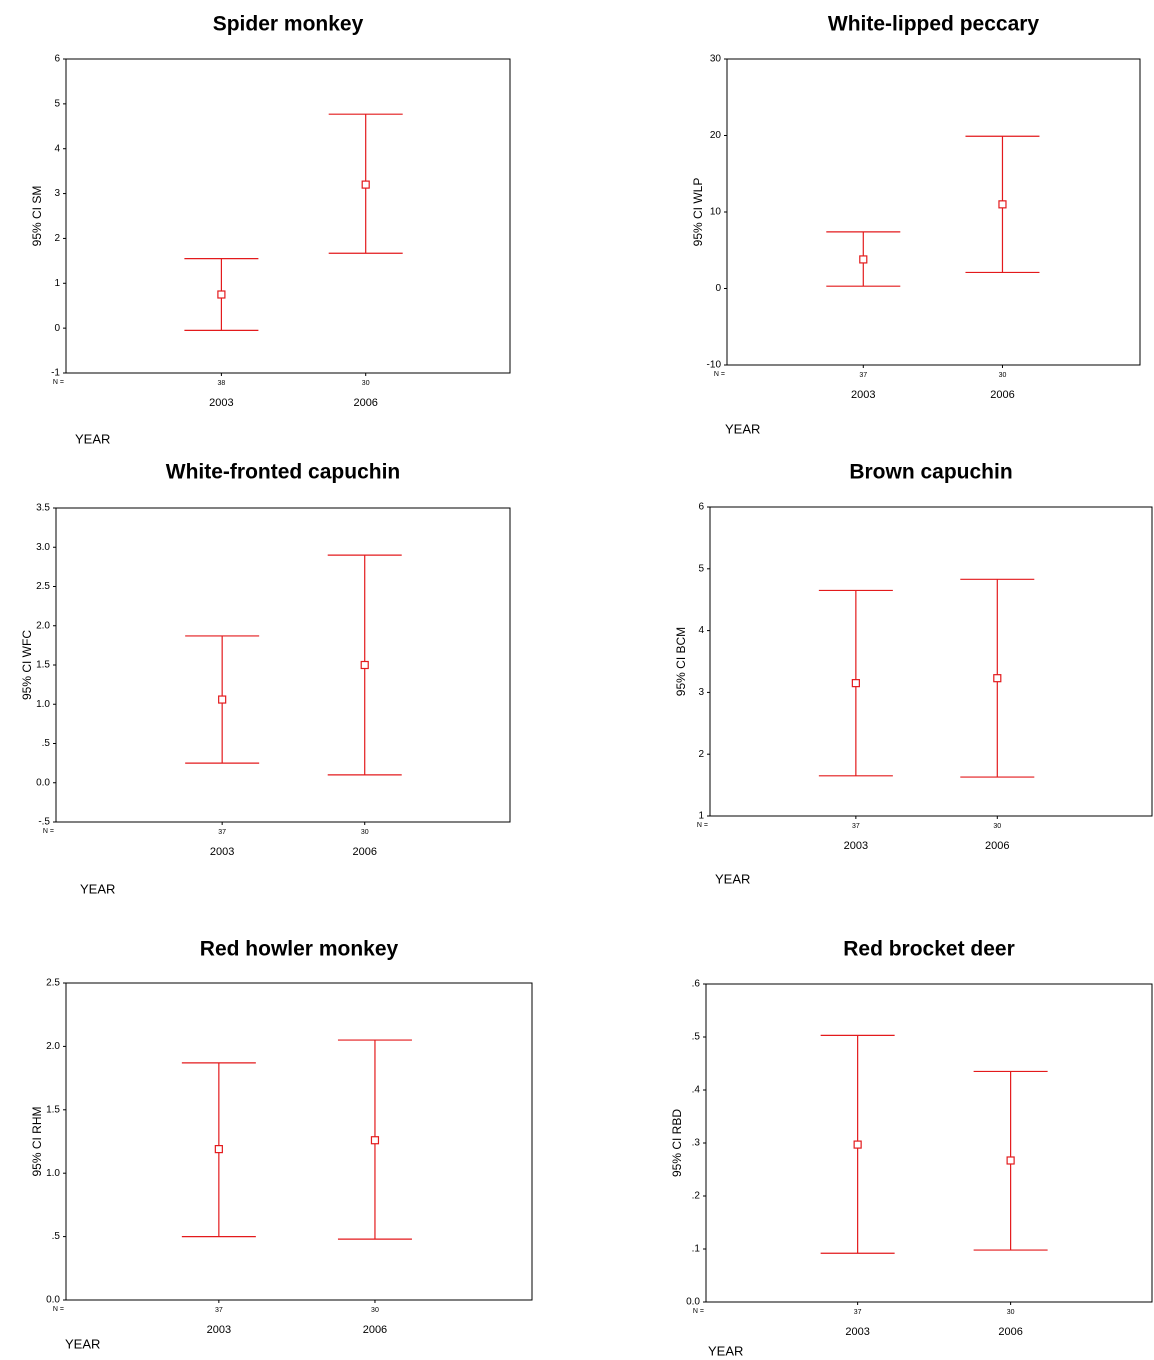 Image resolution: width=1154 pixels, height=1360 pixels. Describe the element at coordinates (57, 148) in the screenshot. I see `y-tick-label: 4` at that location.